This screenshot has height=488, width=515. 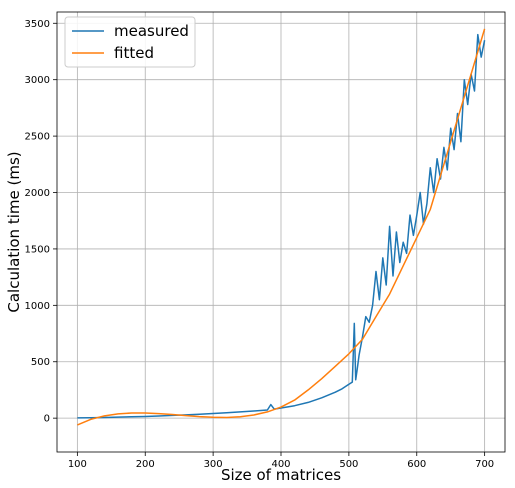 I want to click on legend-box, so click(x=130, y=42).